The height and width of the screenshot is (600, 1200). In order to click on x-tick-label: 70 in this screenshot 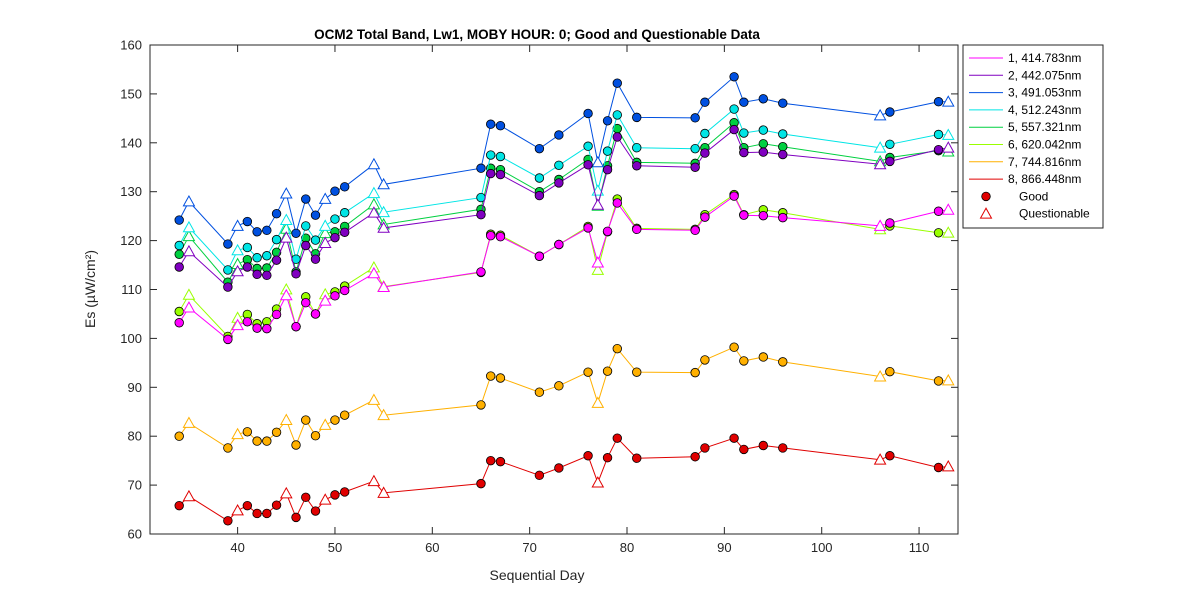, I will do `click(529, 547)`.